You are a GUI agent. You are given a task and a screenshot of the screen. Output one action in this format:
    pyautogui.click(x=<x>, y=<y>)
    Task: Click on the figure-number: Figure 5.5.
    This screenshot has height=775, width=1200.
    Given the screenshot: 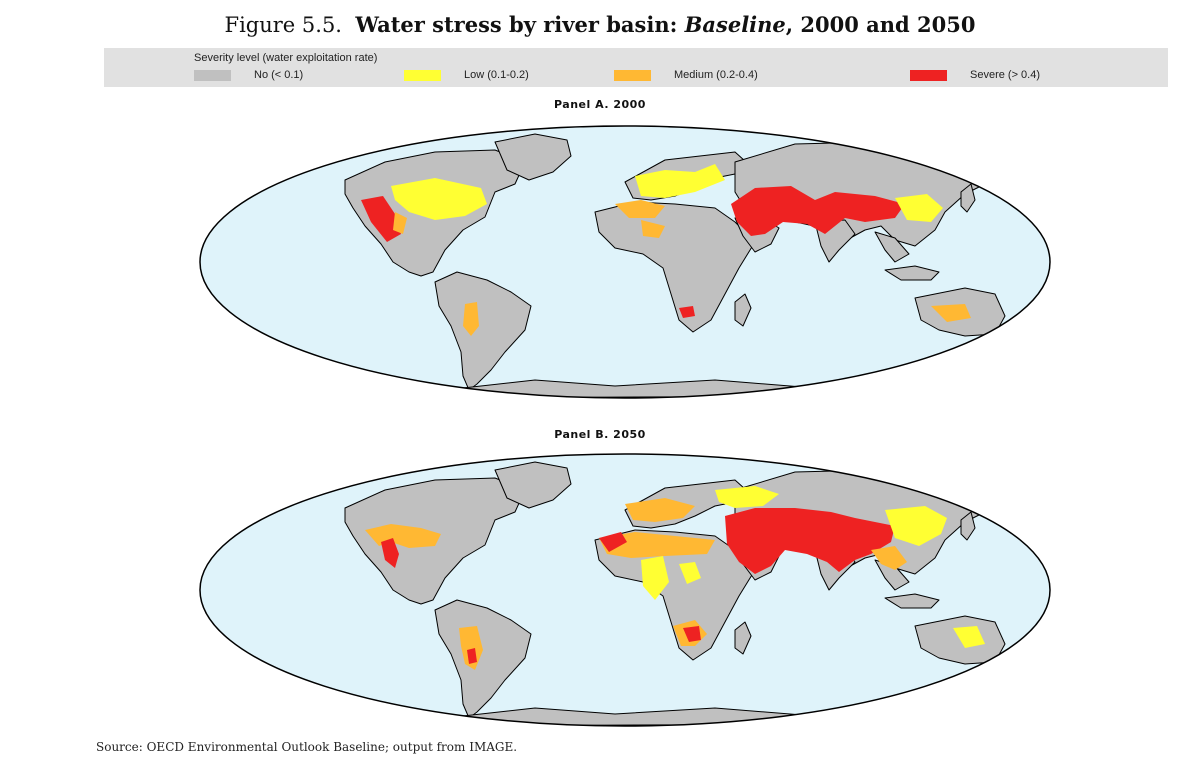 What is the action you would take?
    pyautogui.click(x=283, y=25)
    